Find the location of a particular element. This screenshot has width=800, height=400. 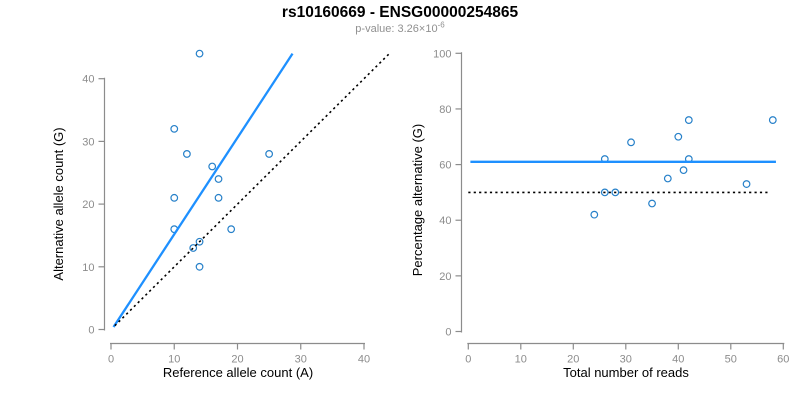

y-tick-label: 10 is located at coordinates (88, 268).